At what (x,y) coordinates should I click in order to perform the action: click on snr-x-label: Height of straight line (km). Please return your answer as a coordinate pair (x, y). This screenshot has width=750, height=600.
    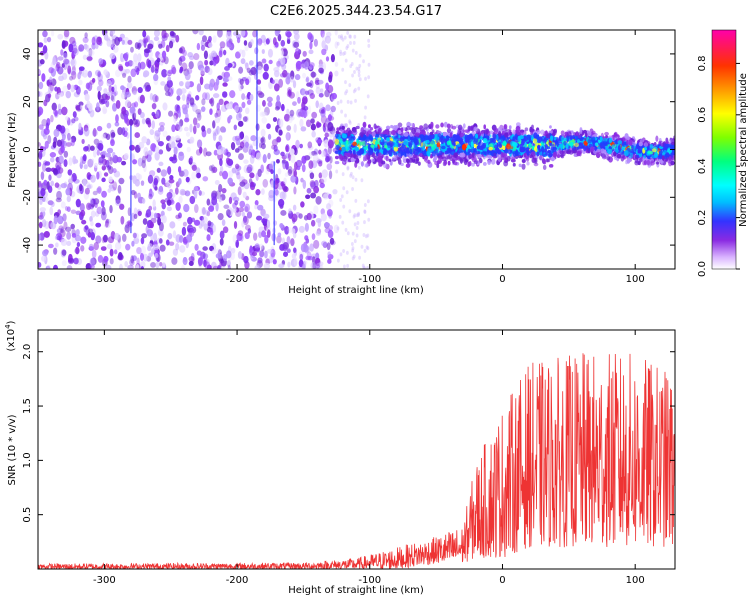
    Looking at the image, I should click on (356, 590).